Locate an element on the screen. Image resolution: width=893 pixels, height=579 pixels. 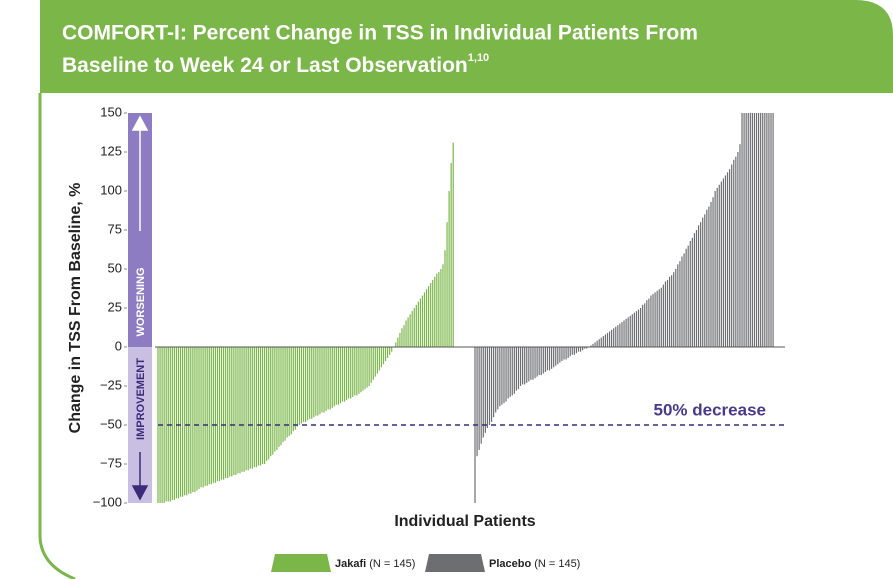
legend-swatch is located at coordinates (455, 563).